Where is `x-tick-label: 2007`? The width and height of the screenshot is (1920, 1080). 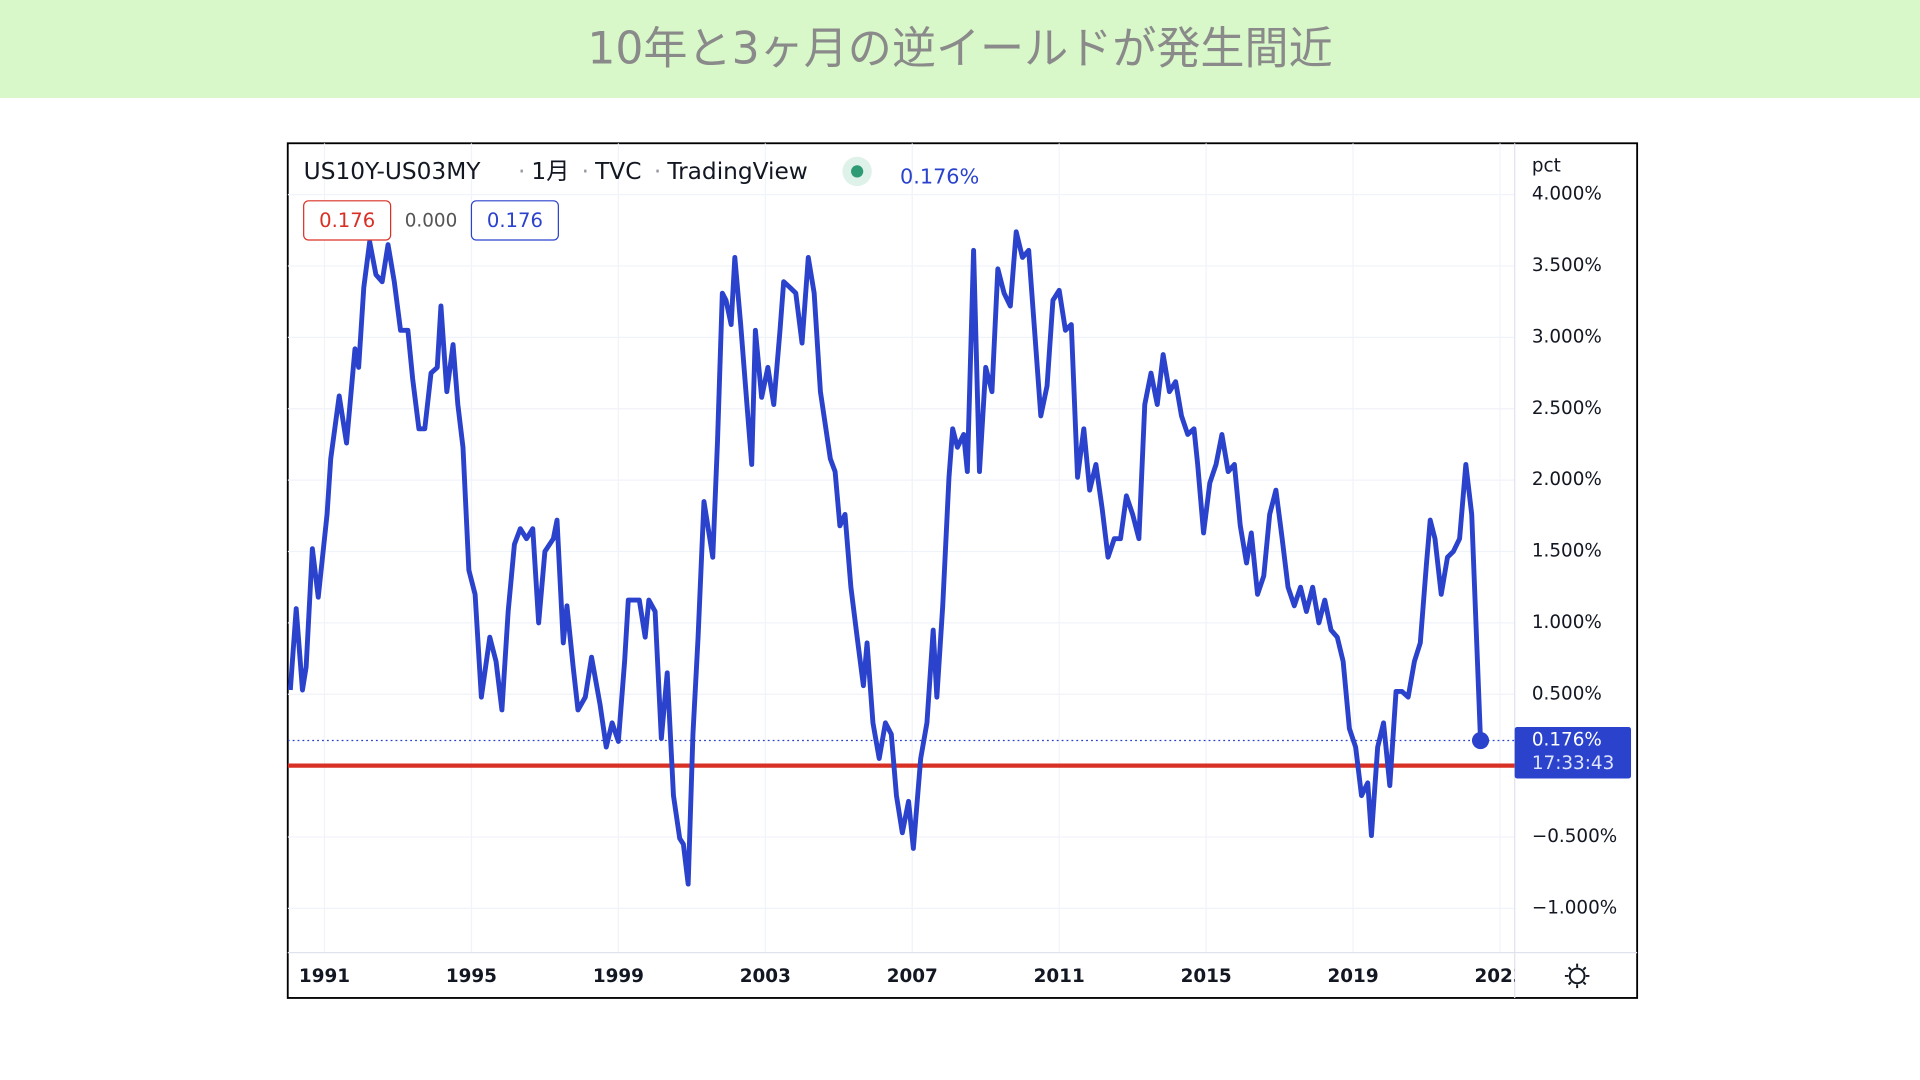 x-tick-label: 2007 is located at coordinates (912, 976).